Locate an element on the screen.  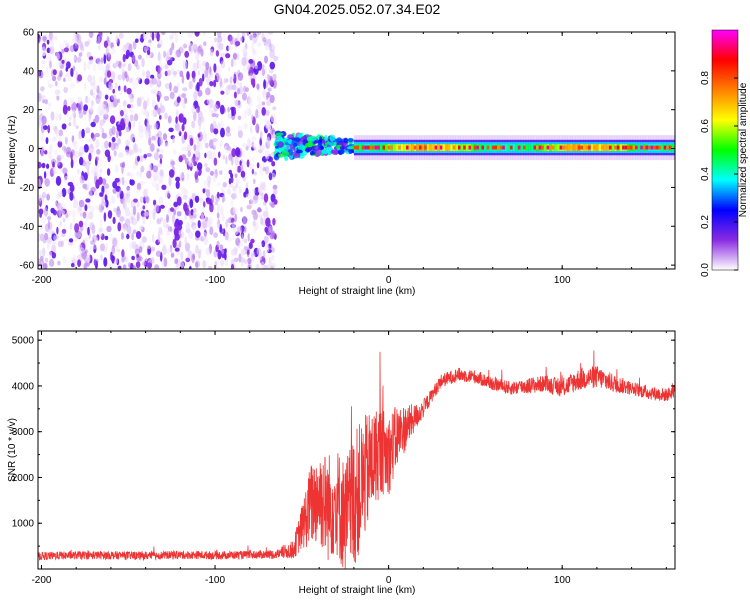
colorbar-tick-label: 0.2 is located at coordinates (705, 222).